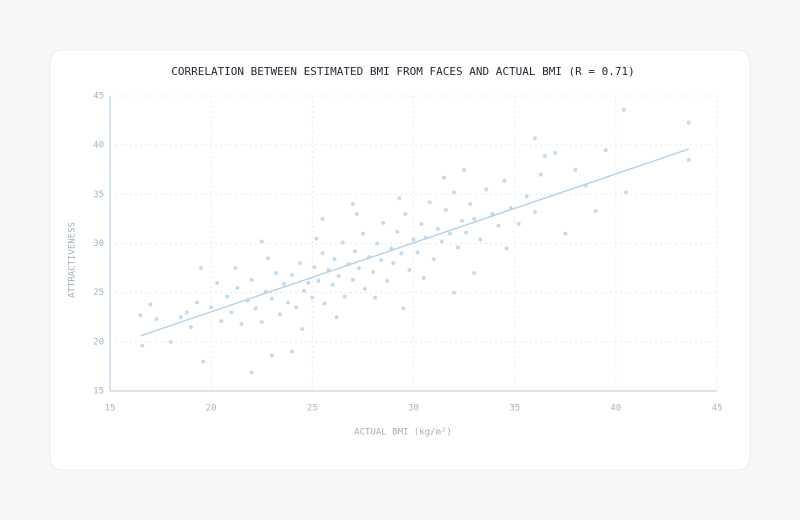  What do you see at coordinates (98, 195) in the screenshot?
I see `y-tick-label: 35` at bounding box center [98, 195].